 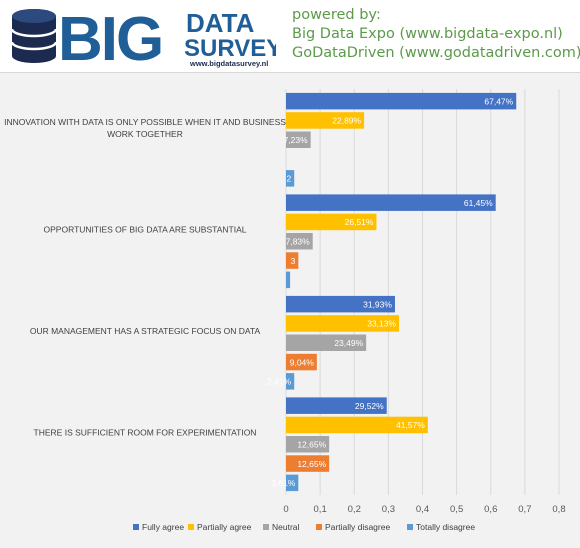 I want to click on database-icon, so click(x=34, y=36).